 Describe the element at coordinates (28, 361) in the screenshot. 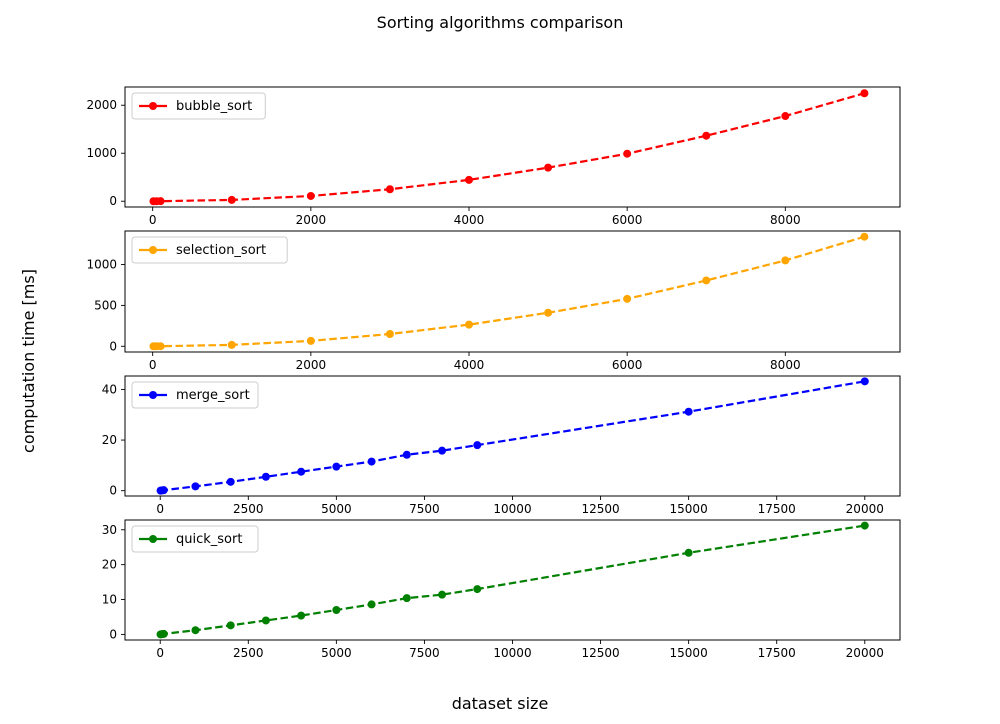

I see `figure-ylabel: computation time [ms]` at that location.